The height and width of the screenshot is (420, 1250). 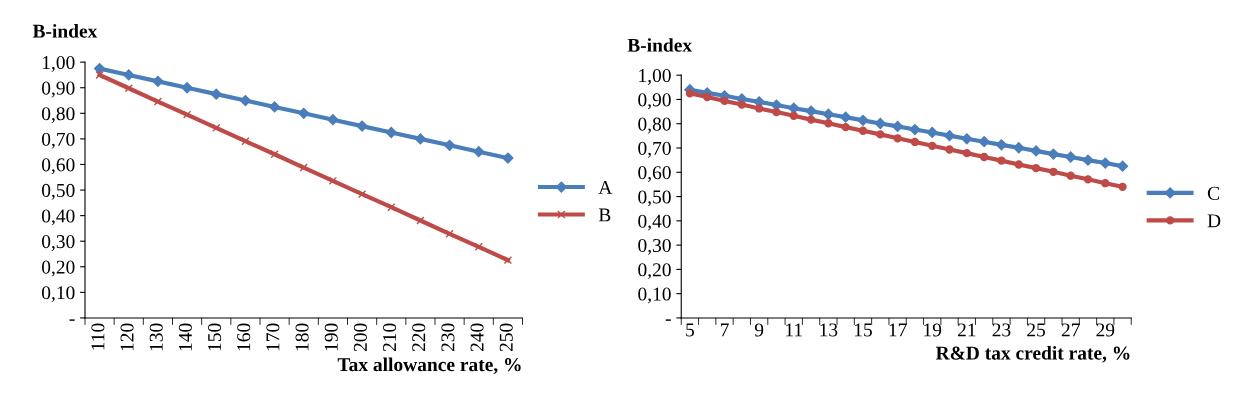 What do you see at coordinates (1214, 221) in the screenshot?
I see `legend-label: D` at bounding box center [1214, 221].